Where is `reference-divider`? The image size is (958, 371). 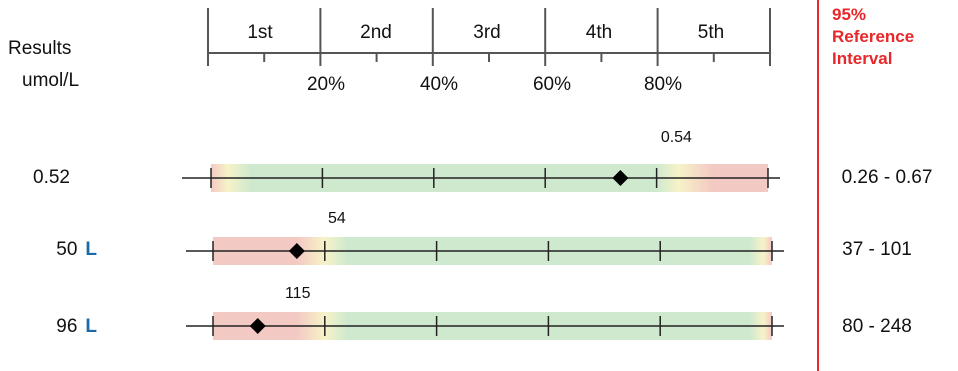
reference-divider is located at coordinates (818, 185).